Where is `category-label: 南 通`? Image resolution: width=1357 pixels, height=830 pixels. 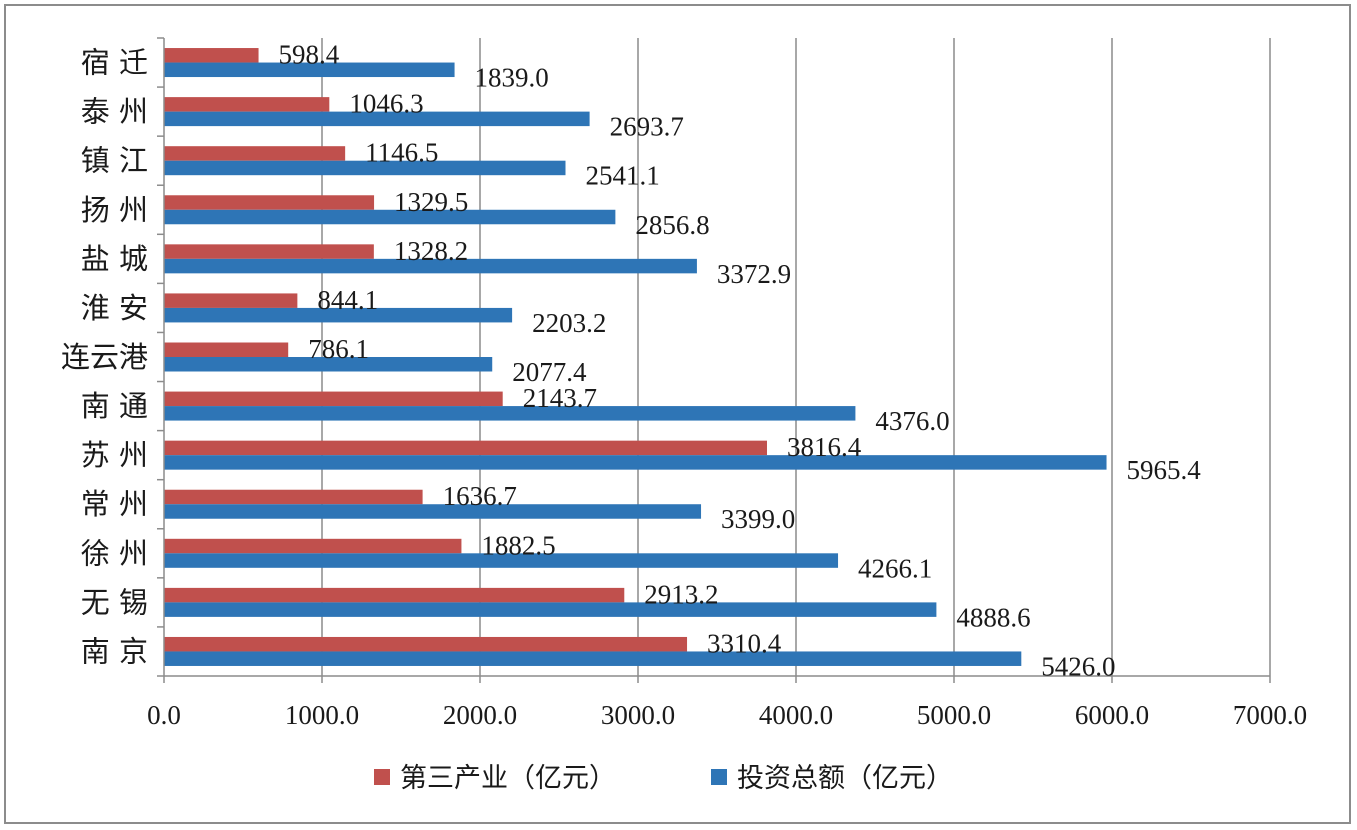 category-label: 南 通 is located at coordinates (114, 406).